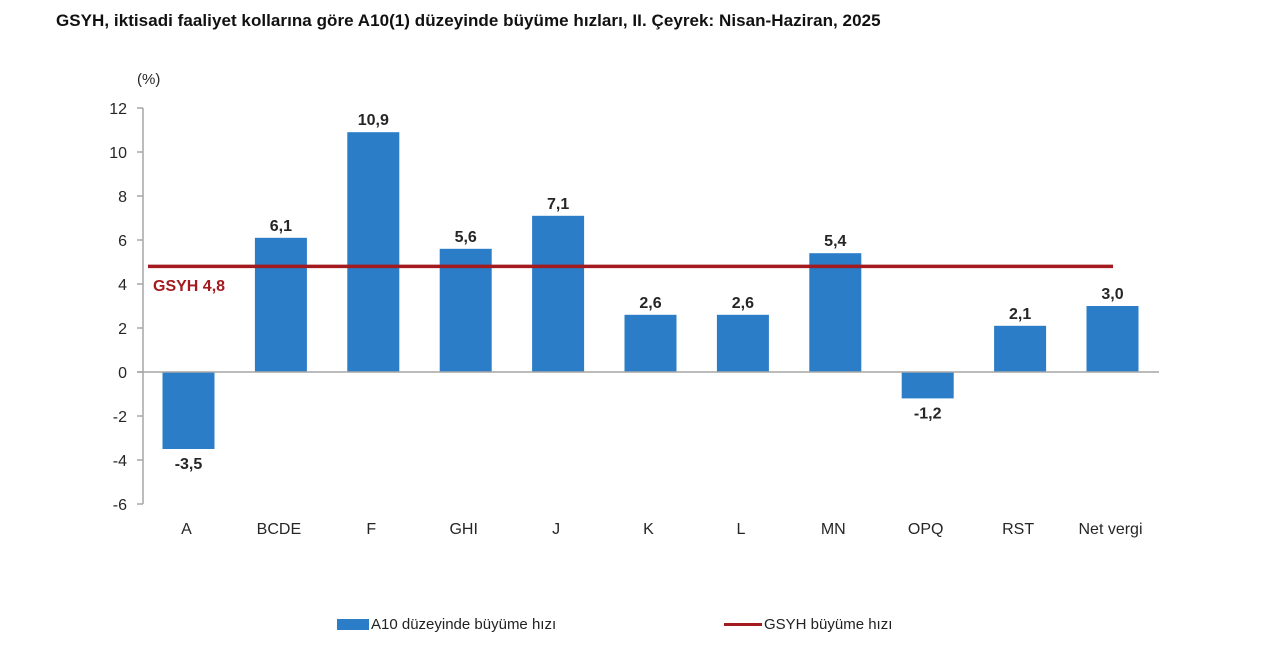 This screenshot has width=1280, height=660. Describe the element at coordinates (743, 624) in the screenshot. I see `legend-line-swatch-icon` at that location.